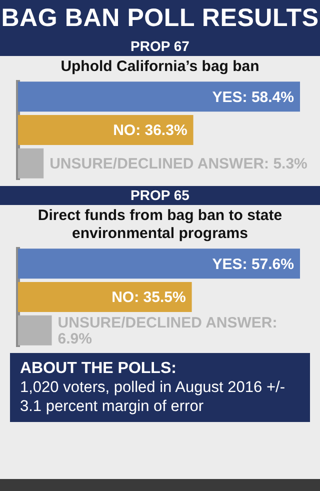 The height and width of the screenshot is (491, 320). Describe the element at coordinates (253, 264) in the screenshot. I see `data-label: YES: 57.6%` at that location.